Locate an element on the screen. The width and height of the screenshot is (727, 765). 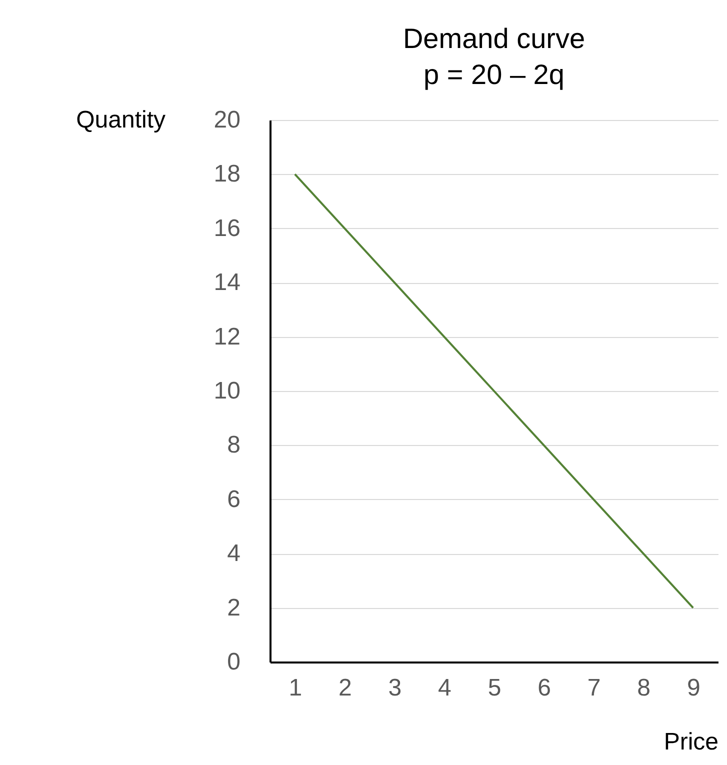
x-tick-label: 7 is located at coordinates (594, 688).